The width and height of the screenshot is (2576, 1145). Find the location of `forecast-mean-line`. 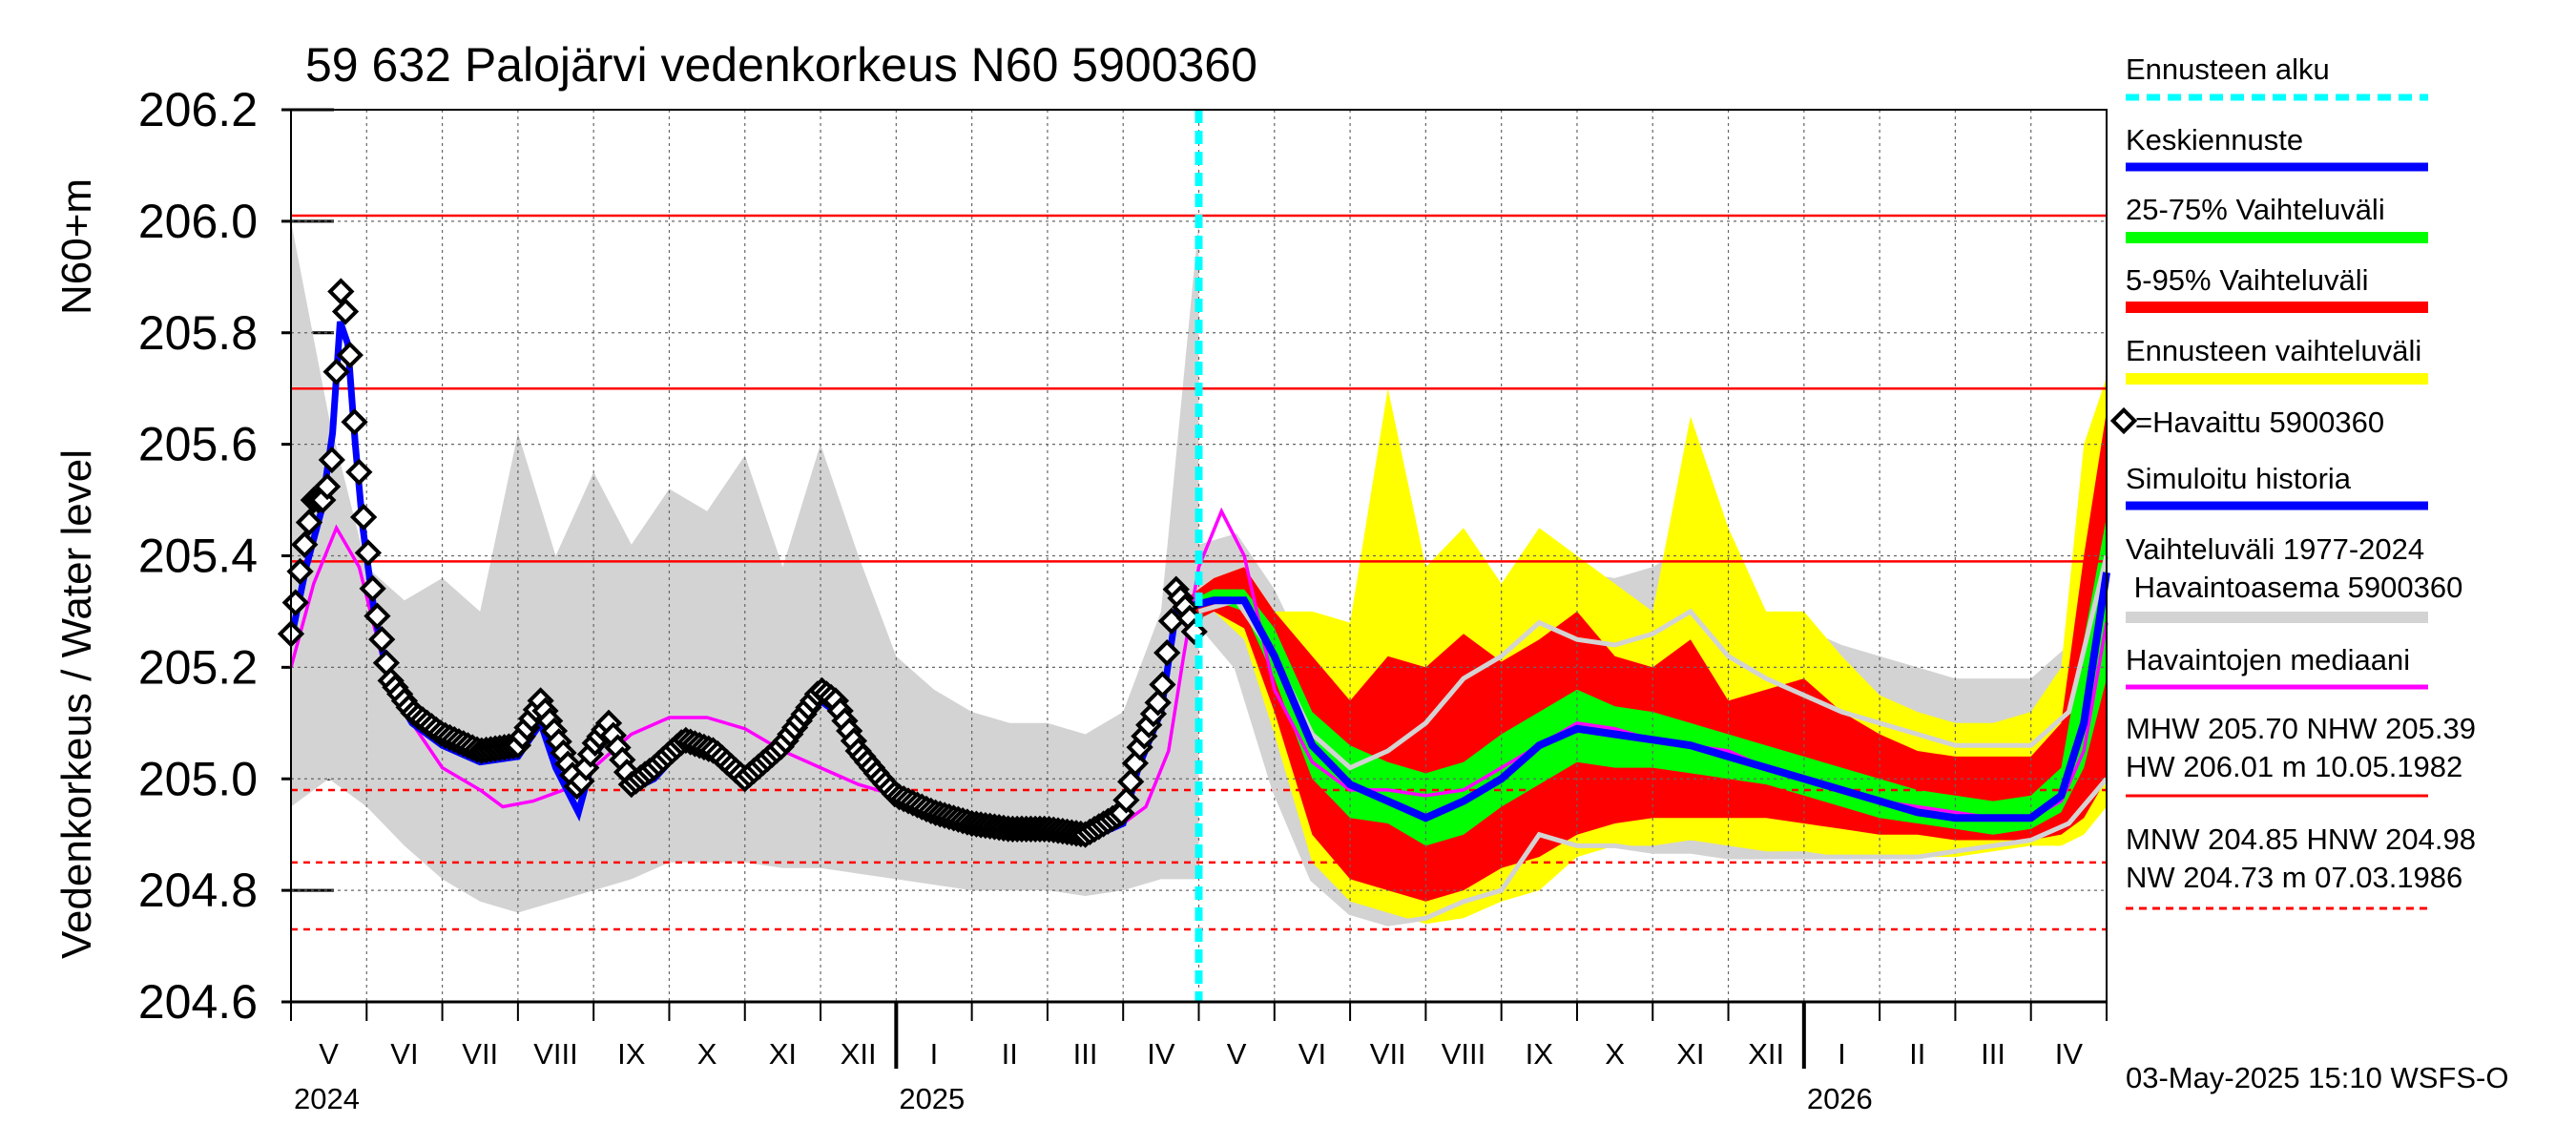

forecast-mean-line is located at coordinates (1650, 697).